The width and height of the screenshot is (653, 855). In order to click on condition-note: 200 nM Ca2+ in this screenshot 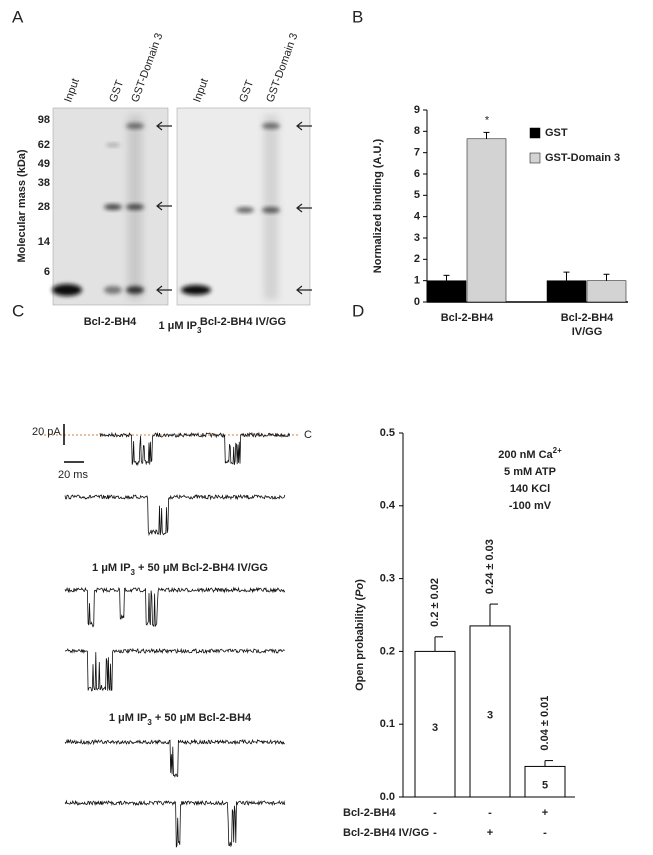, I will do `click(530, 453)`.